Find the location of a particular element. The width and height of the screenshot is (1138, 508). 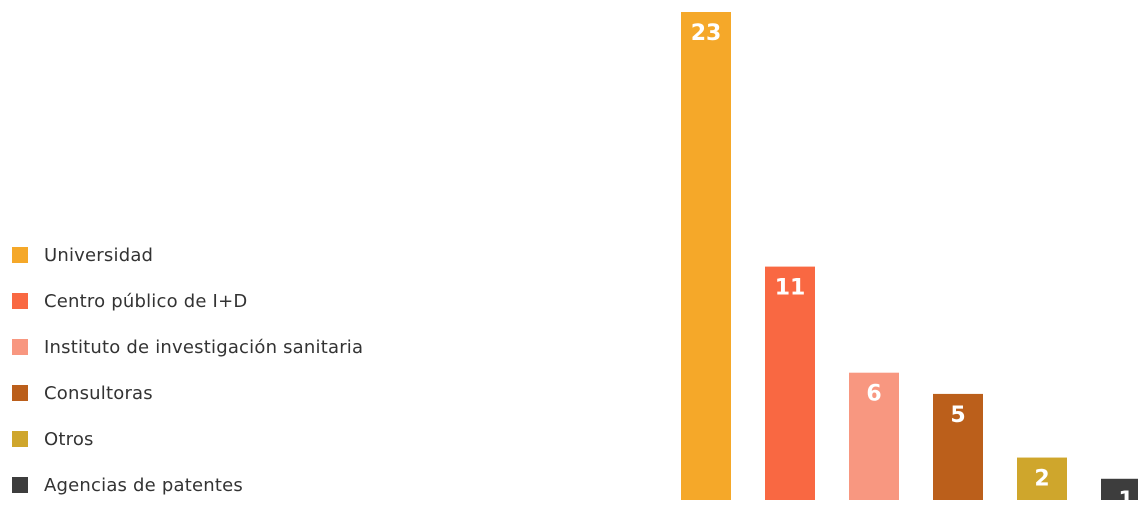

legend-item: Otros is located at coordinates (187, 439).